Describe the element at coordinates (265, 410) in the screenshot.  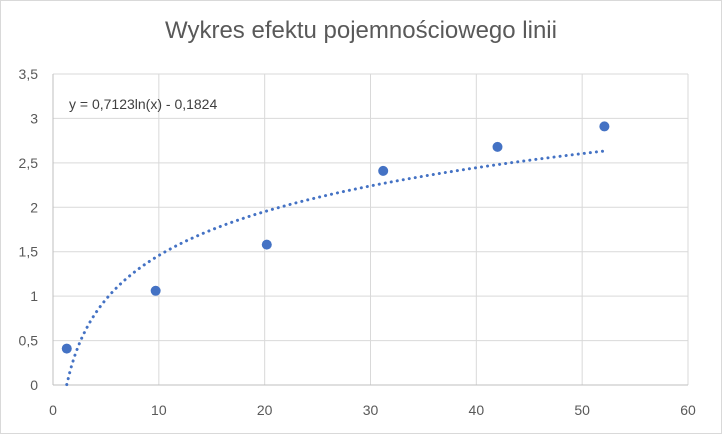
I see `x-tick-label: 20` at that location.